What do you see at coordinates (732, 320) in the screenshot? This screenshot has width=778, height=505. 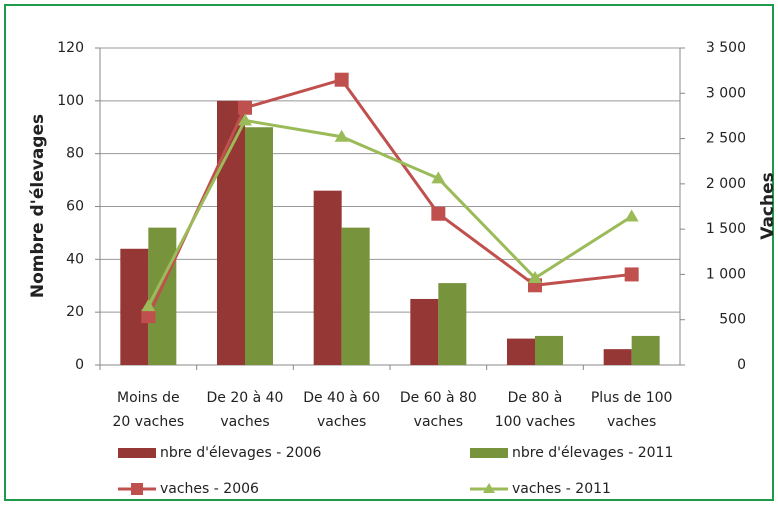 I see `y2-tick-label: 500` at bounding box center [732, 320].